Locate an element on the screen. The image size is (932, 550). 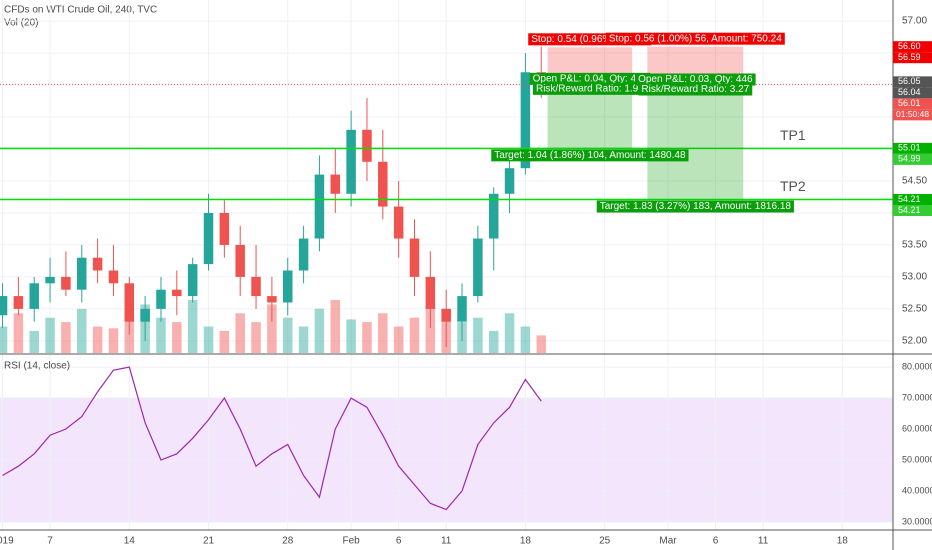
pnl-label: Open P&L: 0.03, Qty: 446 is located at coordinates (695, 79).